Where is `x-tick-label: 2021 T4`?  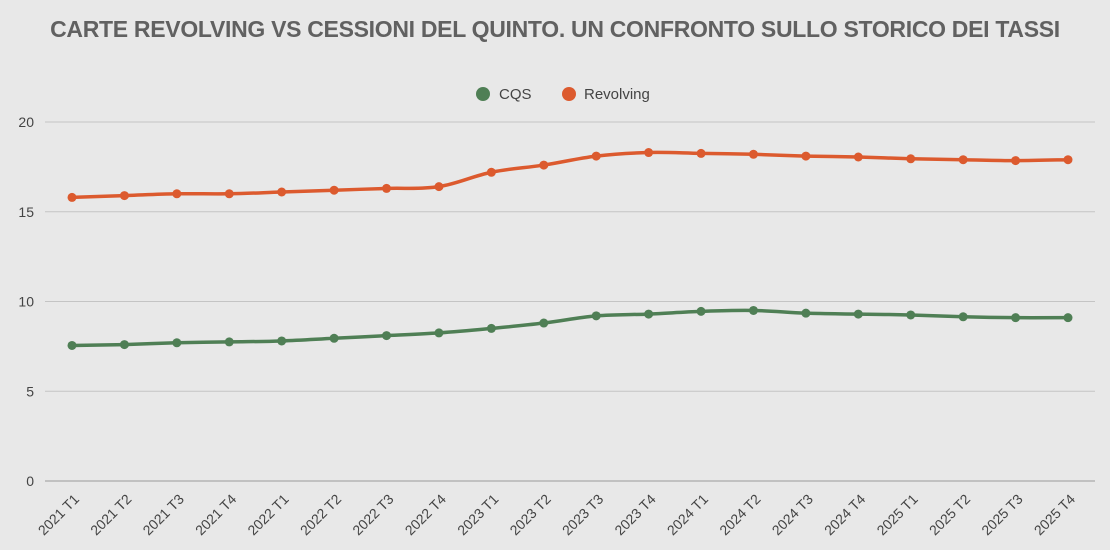
x-tick-label: 2021 T4 is located at coordinates (216, 515).